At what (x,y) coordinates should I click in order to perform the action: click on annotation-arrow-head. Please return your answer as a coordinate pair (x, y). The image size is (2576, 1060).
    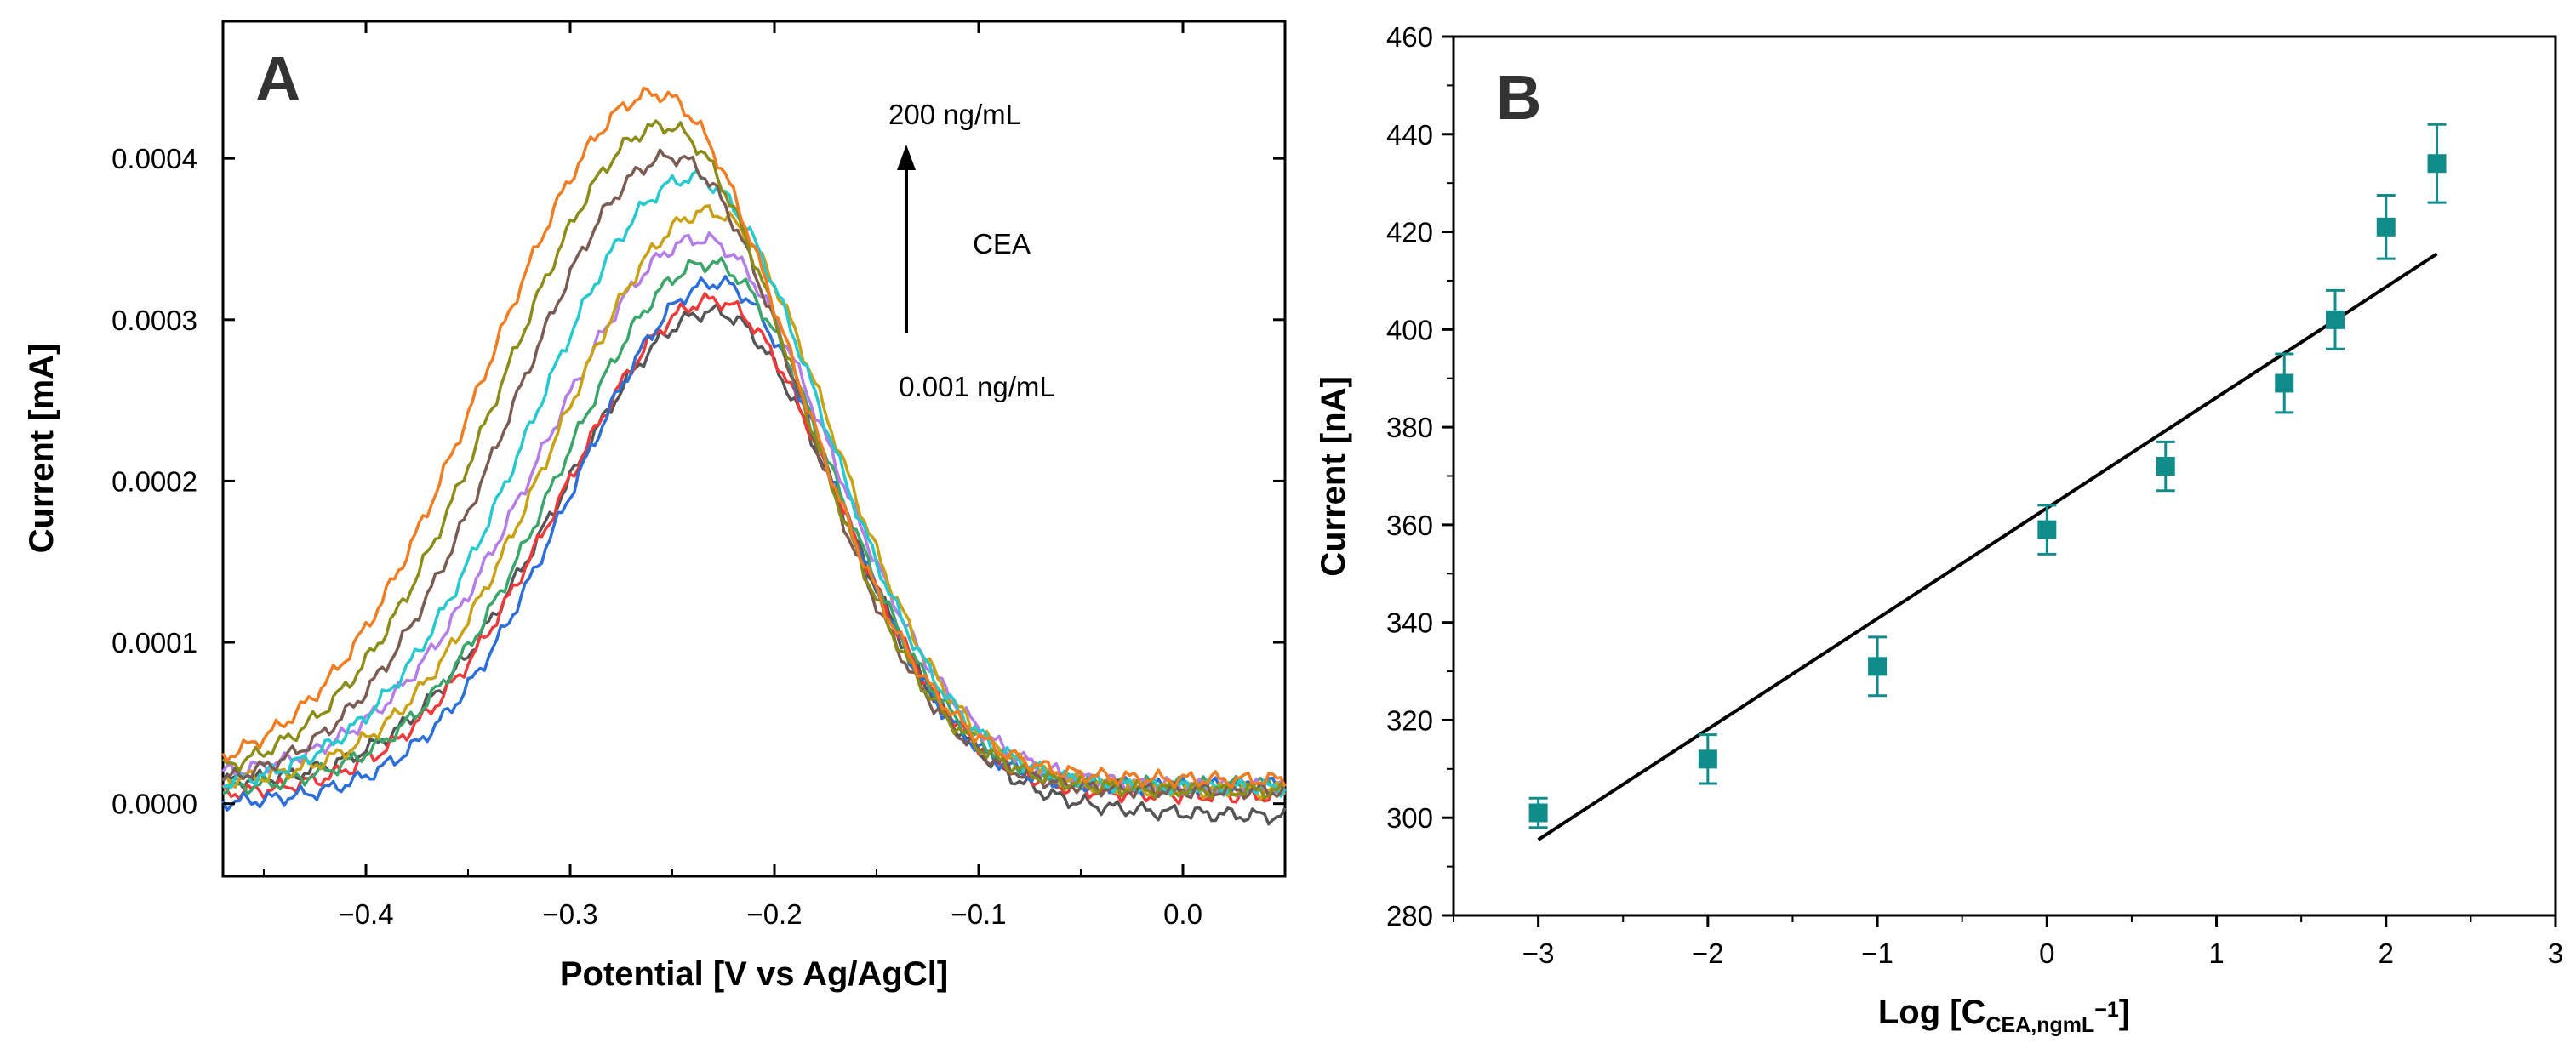
    Looking at the image, I should click on (906, 158).